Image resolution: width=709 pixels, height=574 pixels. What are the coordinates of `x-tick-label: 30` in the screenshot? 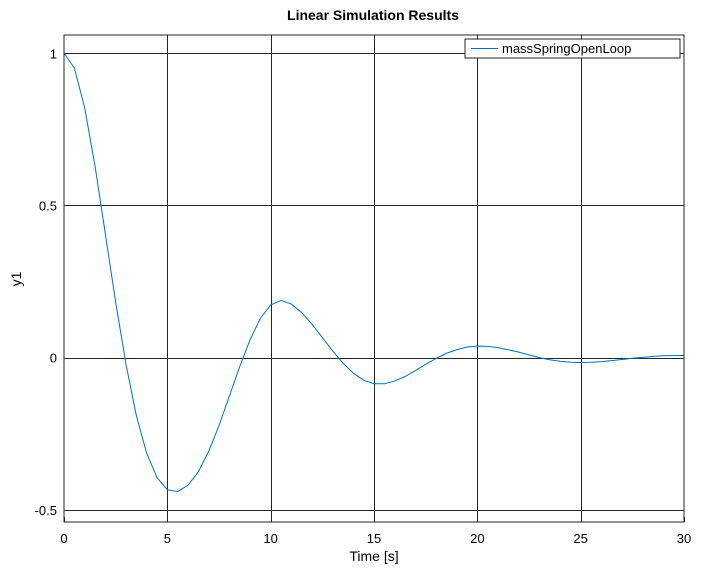 It's located at (684, 538).